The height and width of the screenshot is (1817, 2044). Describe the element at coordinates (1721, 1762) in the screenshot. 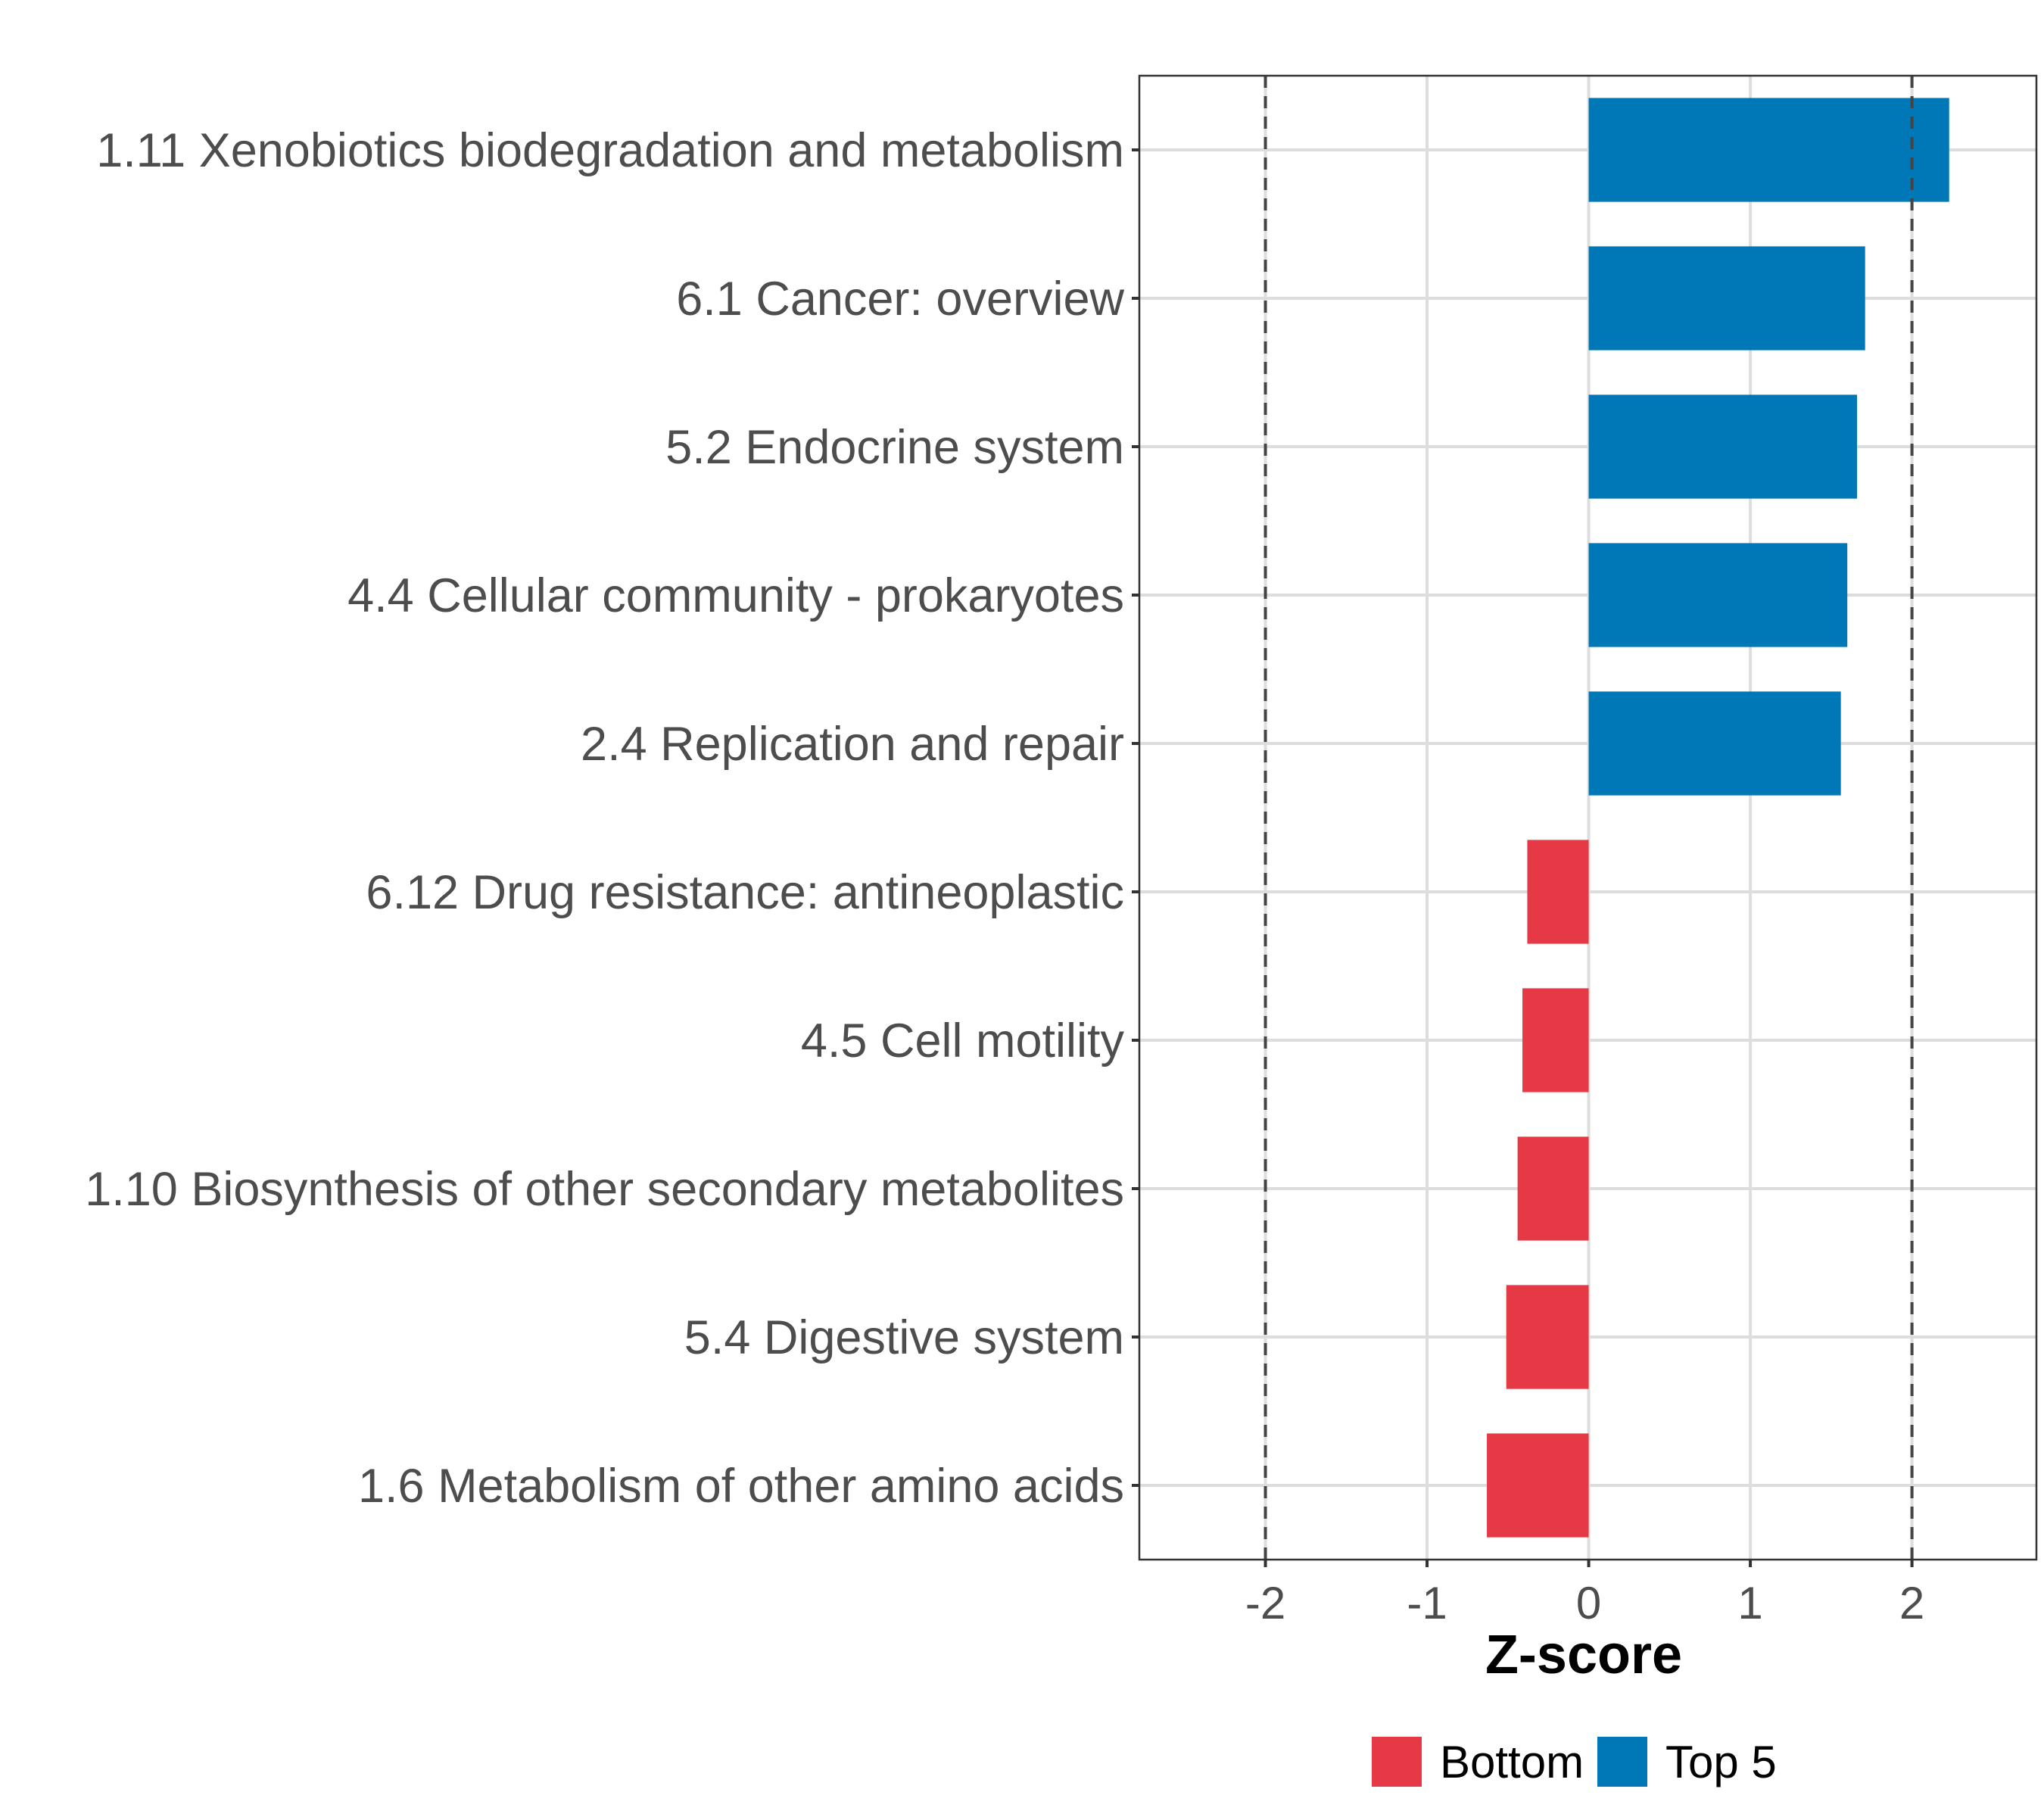

I see `legend-label-top-5: Top 5` at that location.